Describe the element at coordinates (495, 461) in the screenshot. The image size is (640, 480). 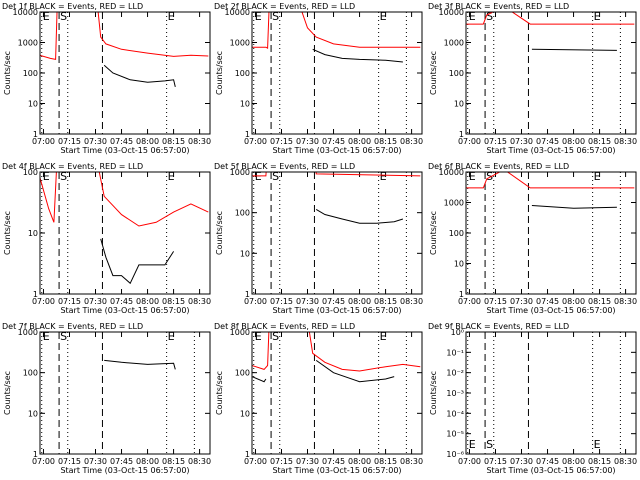
I see `x-tick-label: 07:15` at that location.